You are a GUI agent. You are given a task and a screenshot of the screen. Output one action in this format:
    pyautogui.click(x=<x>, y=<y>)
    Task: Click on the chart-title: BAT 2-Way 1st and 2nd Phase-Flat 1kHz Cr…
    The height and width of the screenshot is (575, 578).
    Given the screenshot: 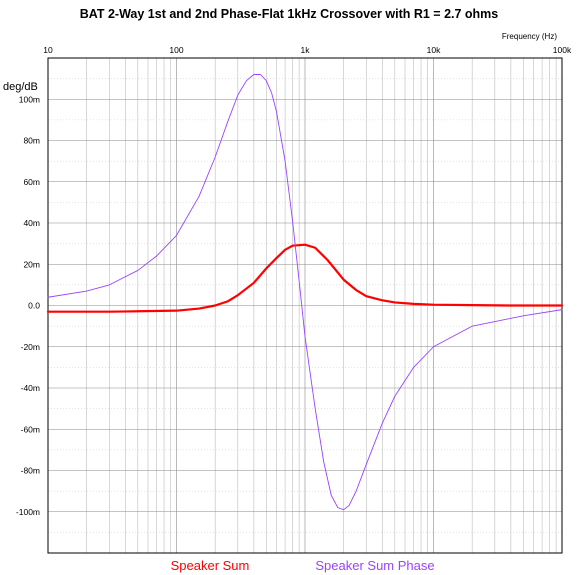 What is the action you would take?
    pyautogui.click(x=289, y=14)
    